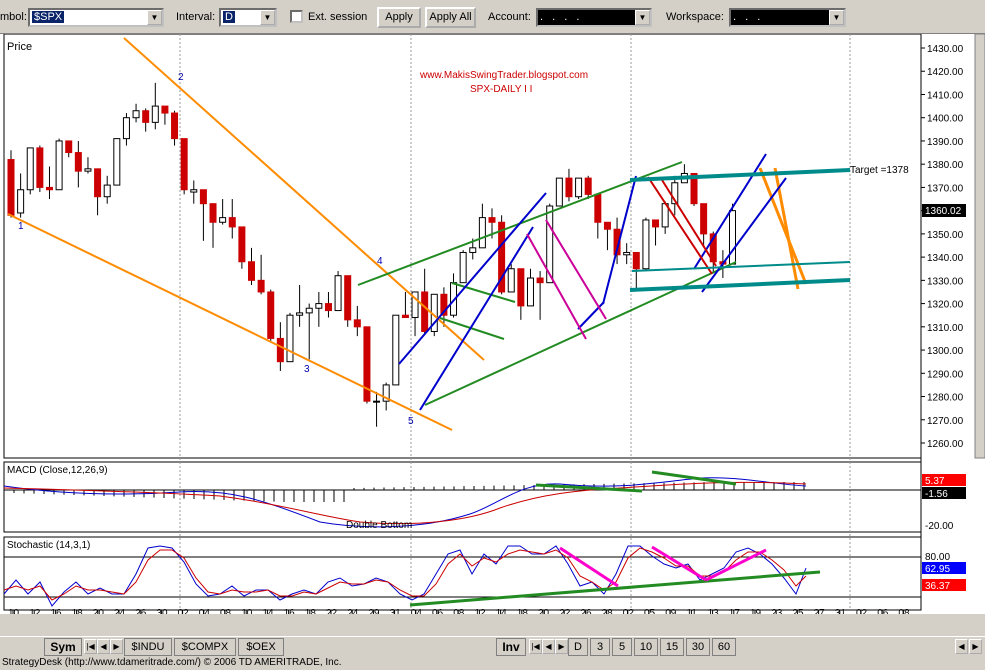 This screenshot has width=985, height=670. What do you see at coordinates (261, 647) in the screenshot?
I see `tab-symbol-oex: $OEX` at bounding box center [261, 647].